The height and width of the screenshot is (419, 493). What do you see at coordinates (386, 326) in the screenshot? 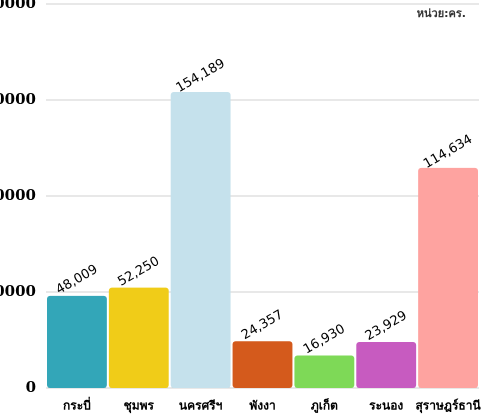
I see `value-label: 23,929` at bounding box center [386, 326].